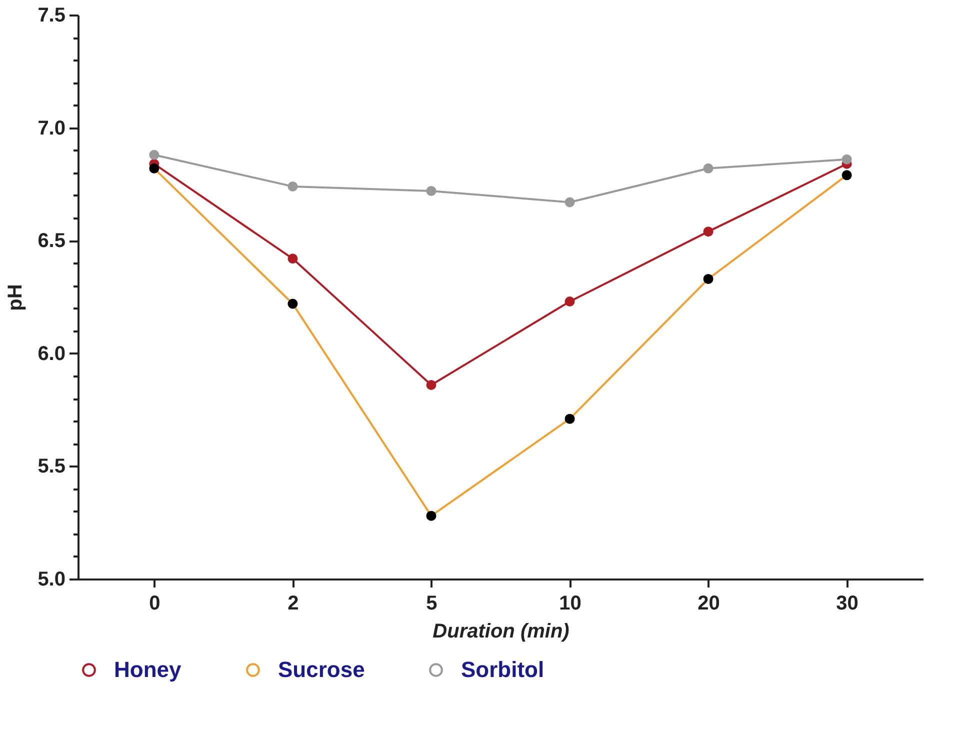 The width and height of the screenshot is (973, 730). What do you see at coordinates (432, 603) in the screenshot?
I see `x-tick-label: 5` at bounding box center [432, 603].